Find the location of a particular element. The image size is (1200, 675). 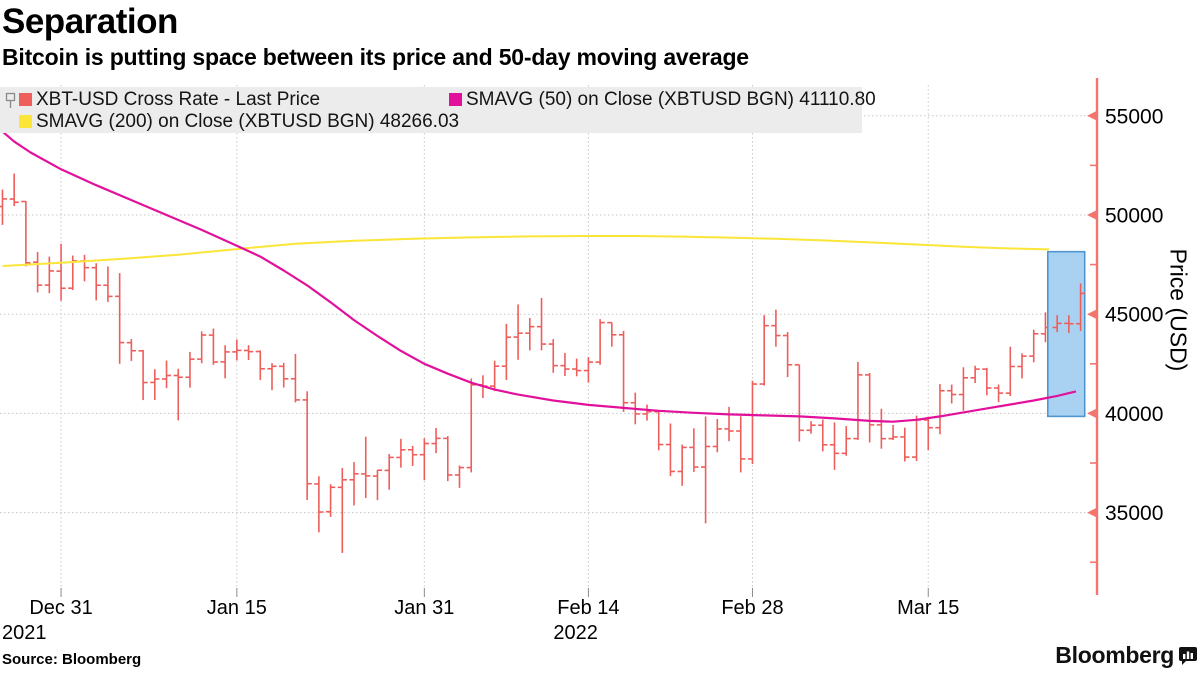

x-tick-label: Jan 15 is located at coordinates (237, 608).